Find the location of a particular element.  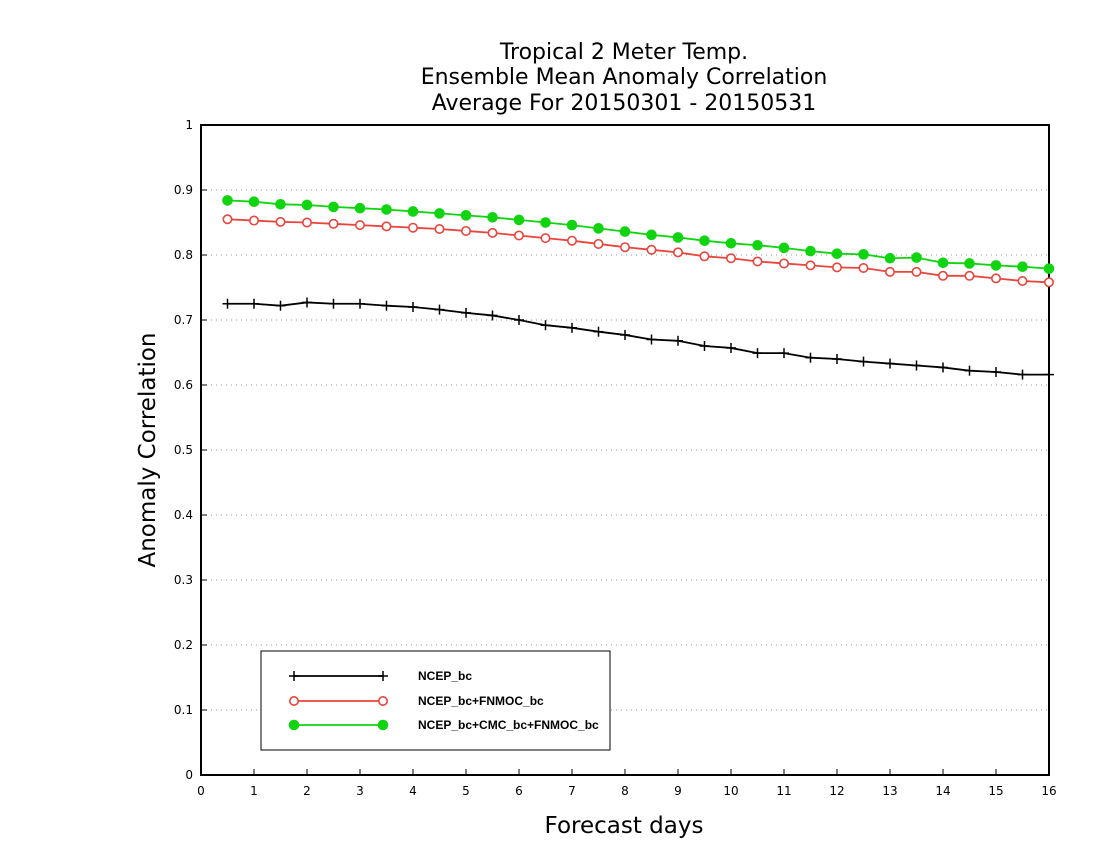

legend-label: NCEP_bc is located at coordinates (445, 676).